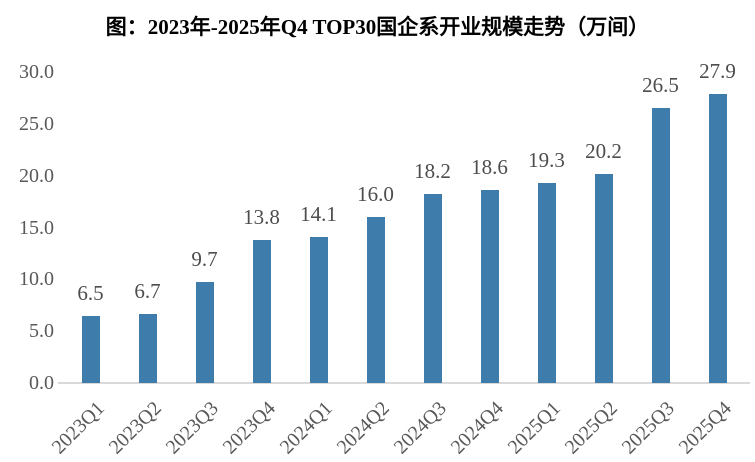 Image resolution: width=755 pixels, height=462 pixels. I want to click on bar-2024Q1, so click(318, 309).